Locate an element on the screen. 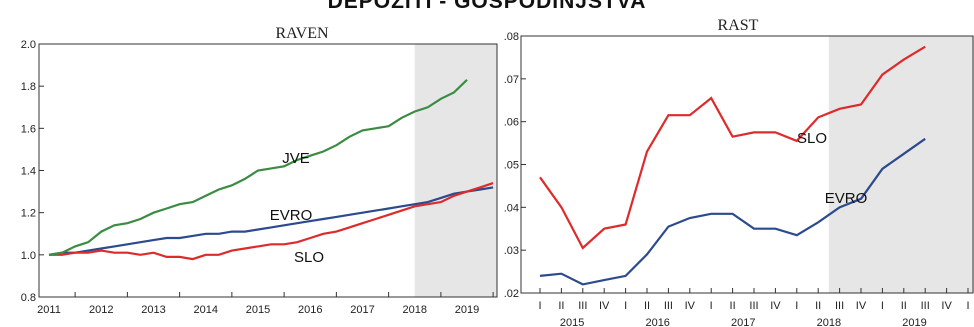  left-chart-title: RAVEN is located at coordinates (301, 33).